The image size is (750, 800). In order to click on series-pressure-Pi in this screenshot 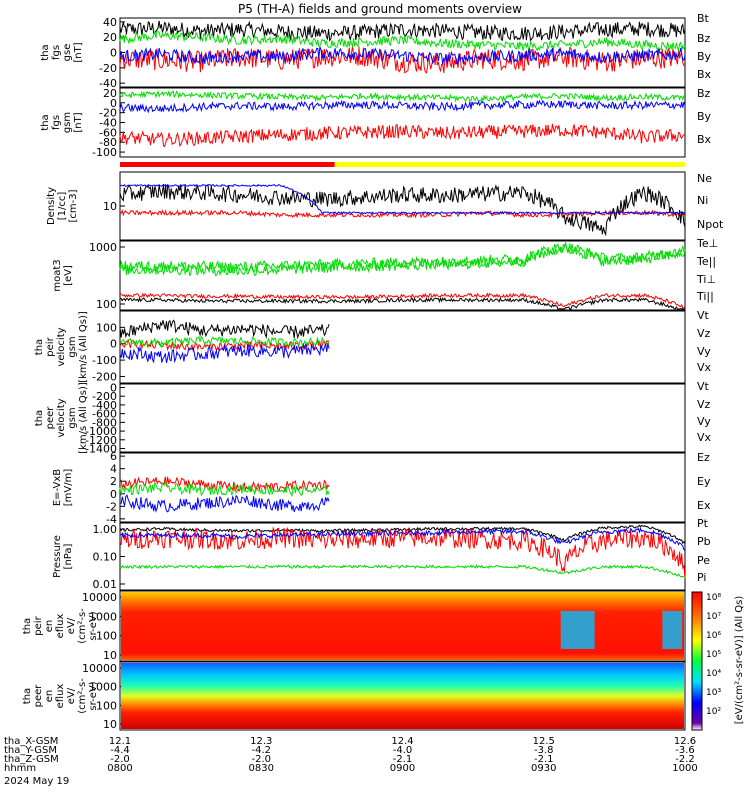, I will do `click(402, 538)`.